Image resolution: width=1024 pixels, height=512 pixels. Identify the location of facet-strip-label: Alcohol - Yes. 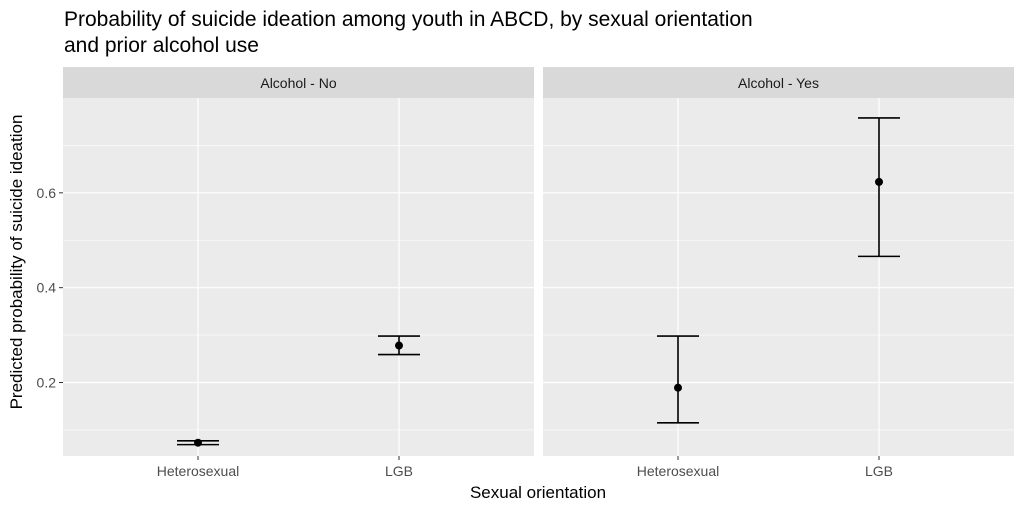
(778, 83).